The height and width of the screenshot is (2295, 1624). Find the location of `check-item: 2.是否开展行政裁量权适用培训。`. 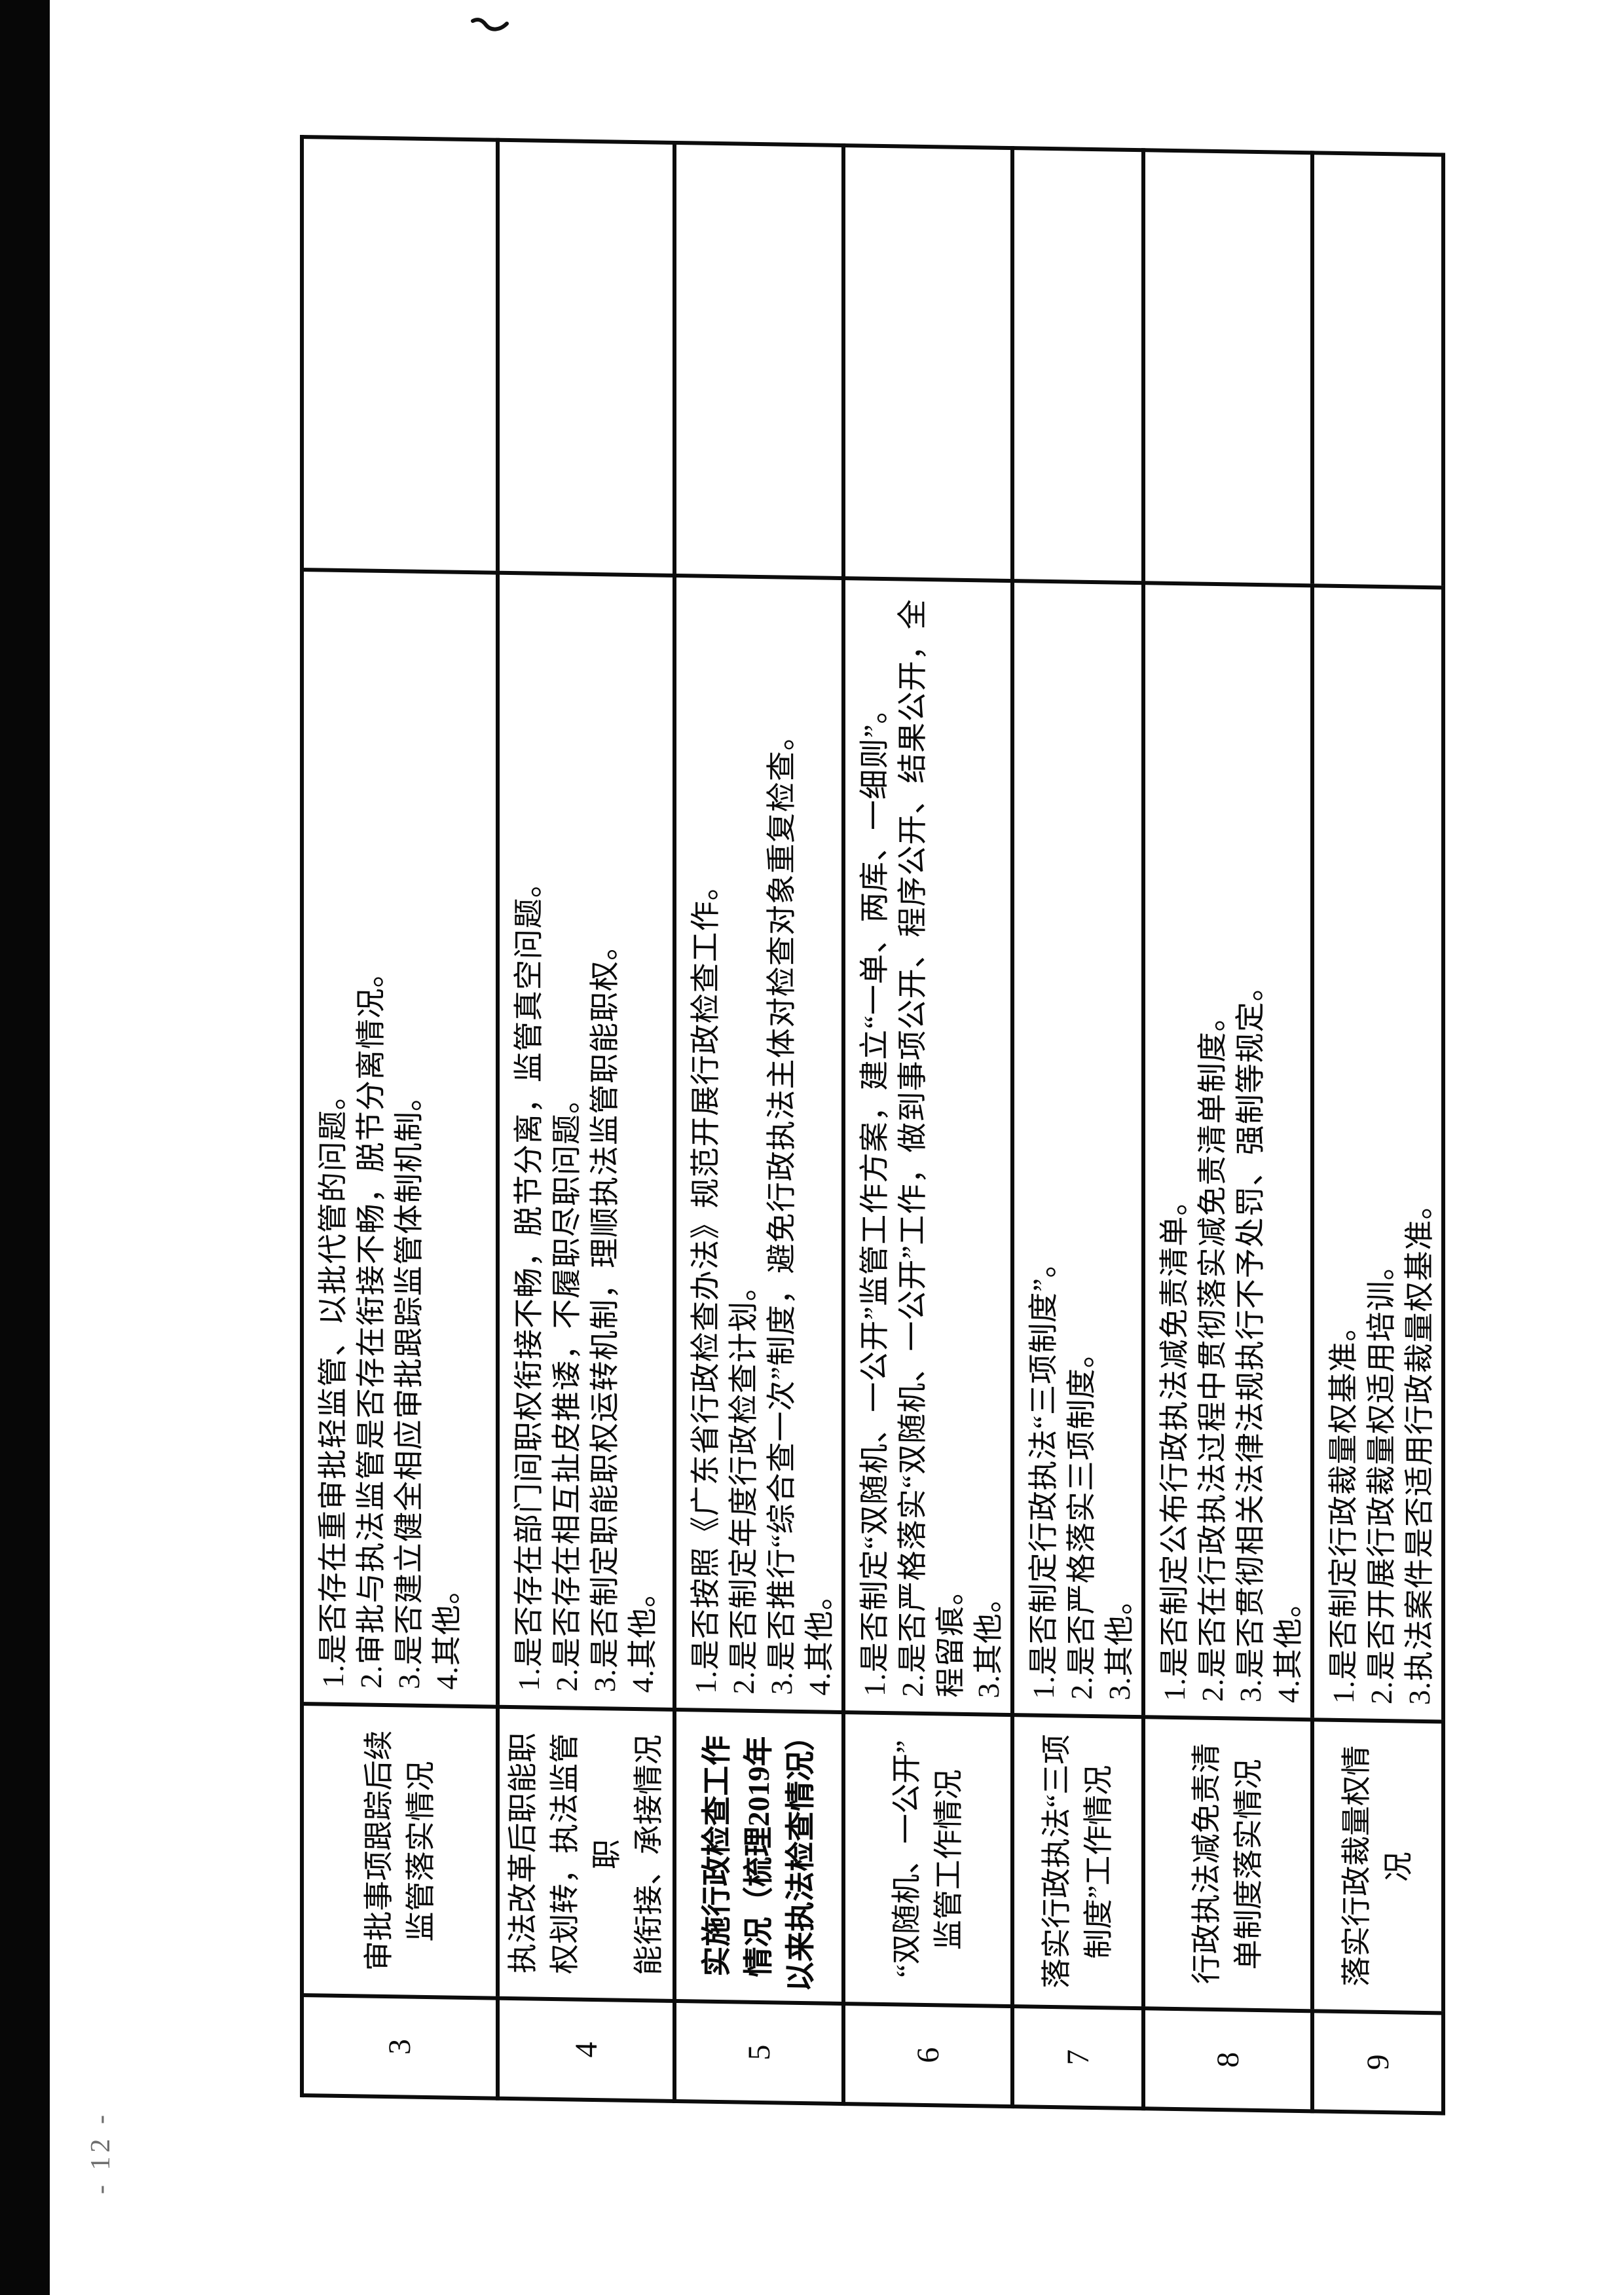

check-item: 2.是否开展行政裁量权适用培训。 is located at coordinates (1381, 1477).